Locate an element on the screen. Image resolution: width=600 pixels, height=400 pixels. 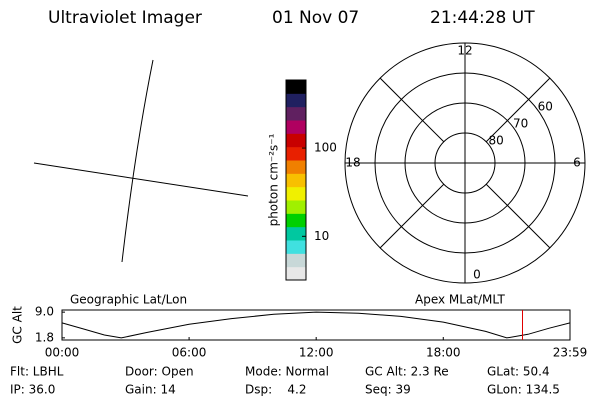
x-tick-label: 23:59 is located at coordinates (570, 353).